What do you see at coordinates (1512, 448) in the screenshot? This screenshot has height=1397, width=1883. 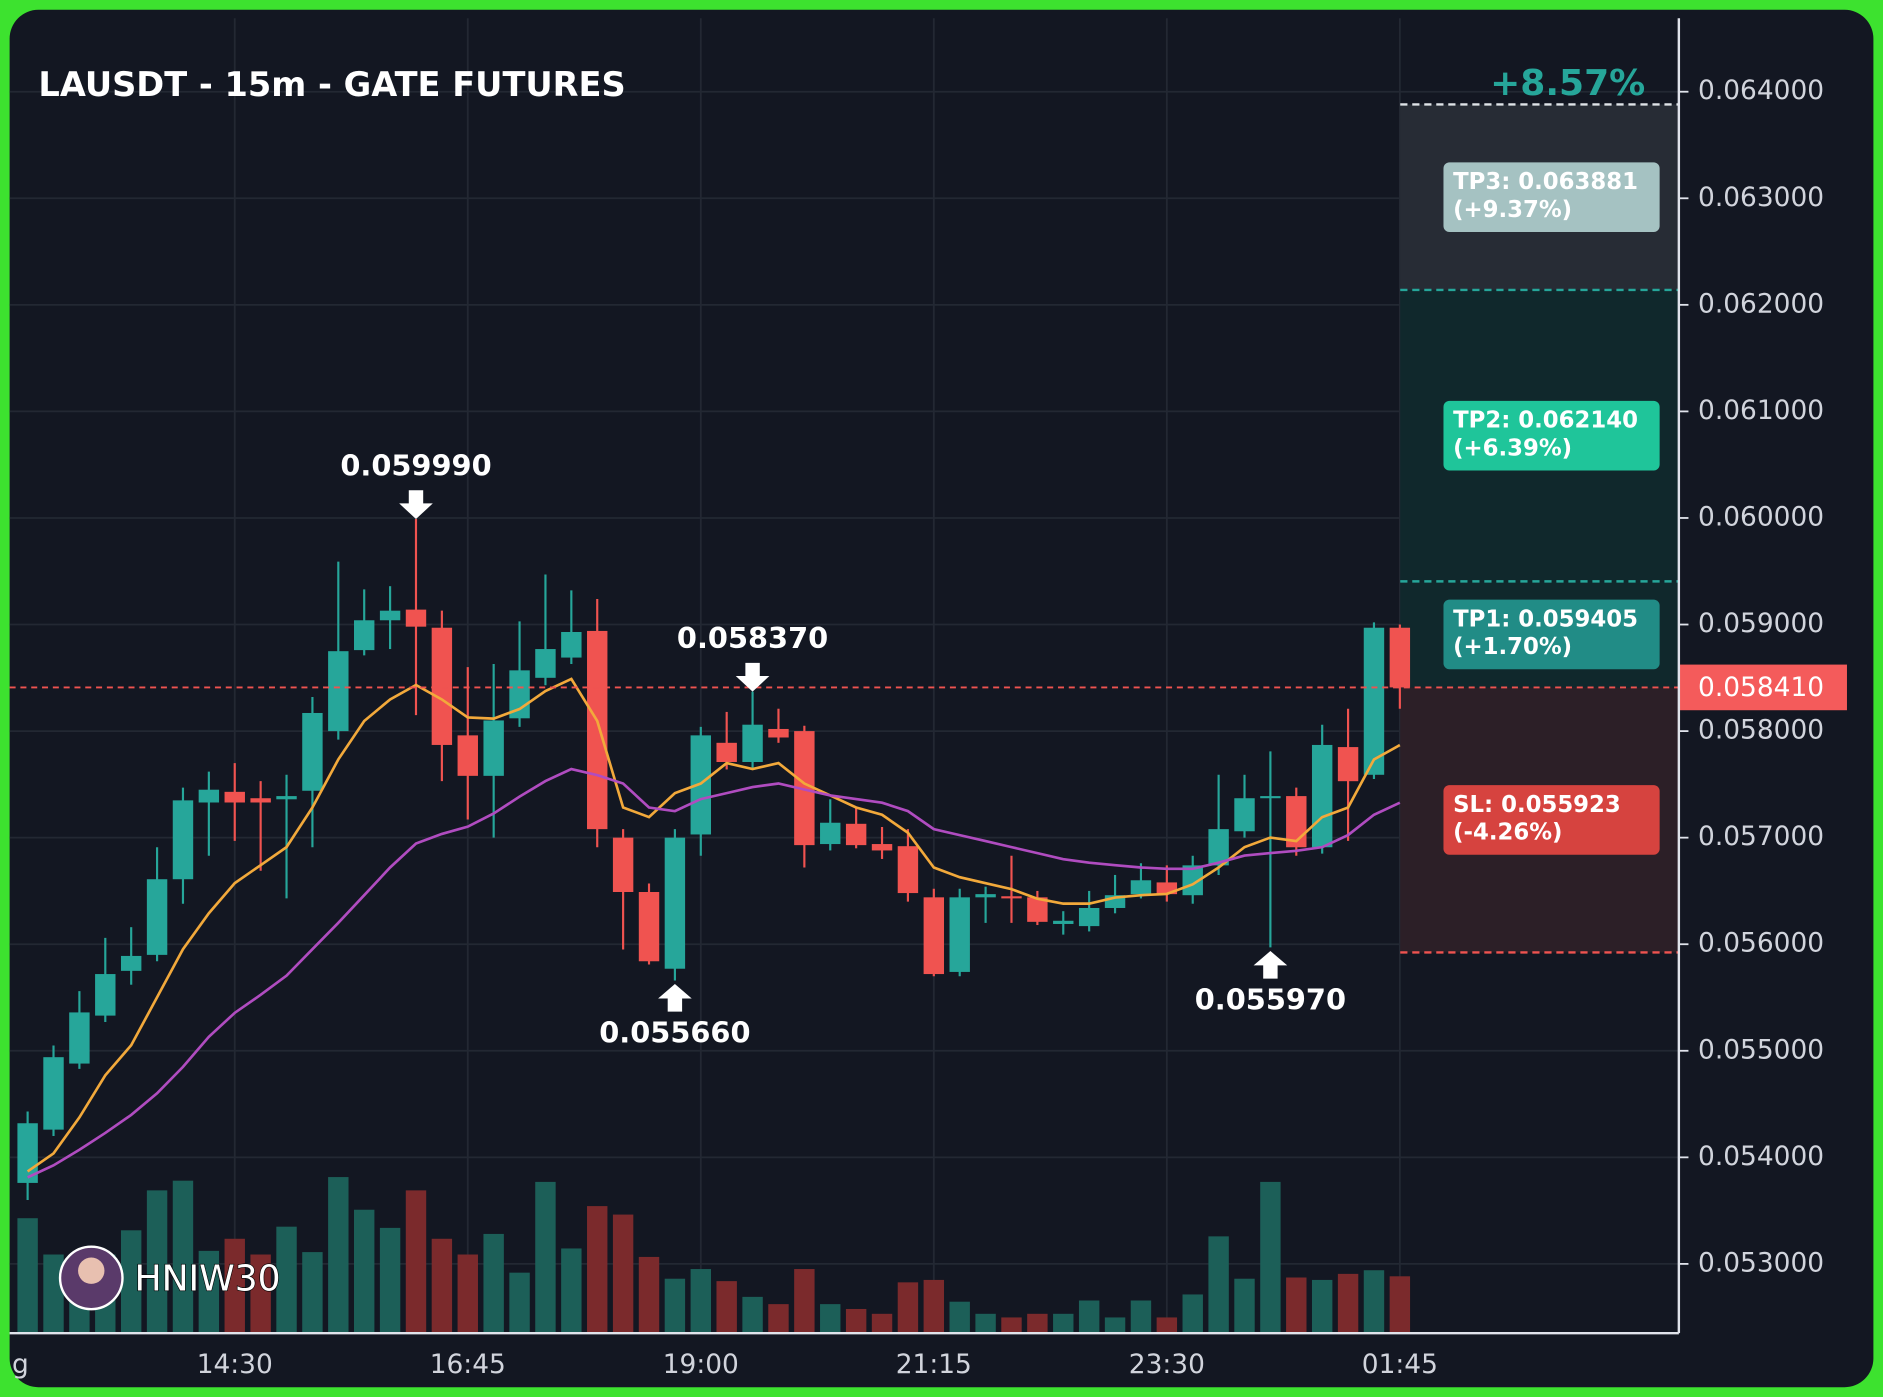 I see `level-change: (+6.39%)` at bounding box center [1512, 448].